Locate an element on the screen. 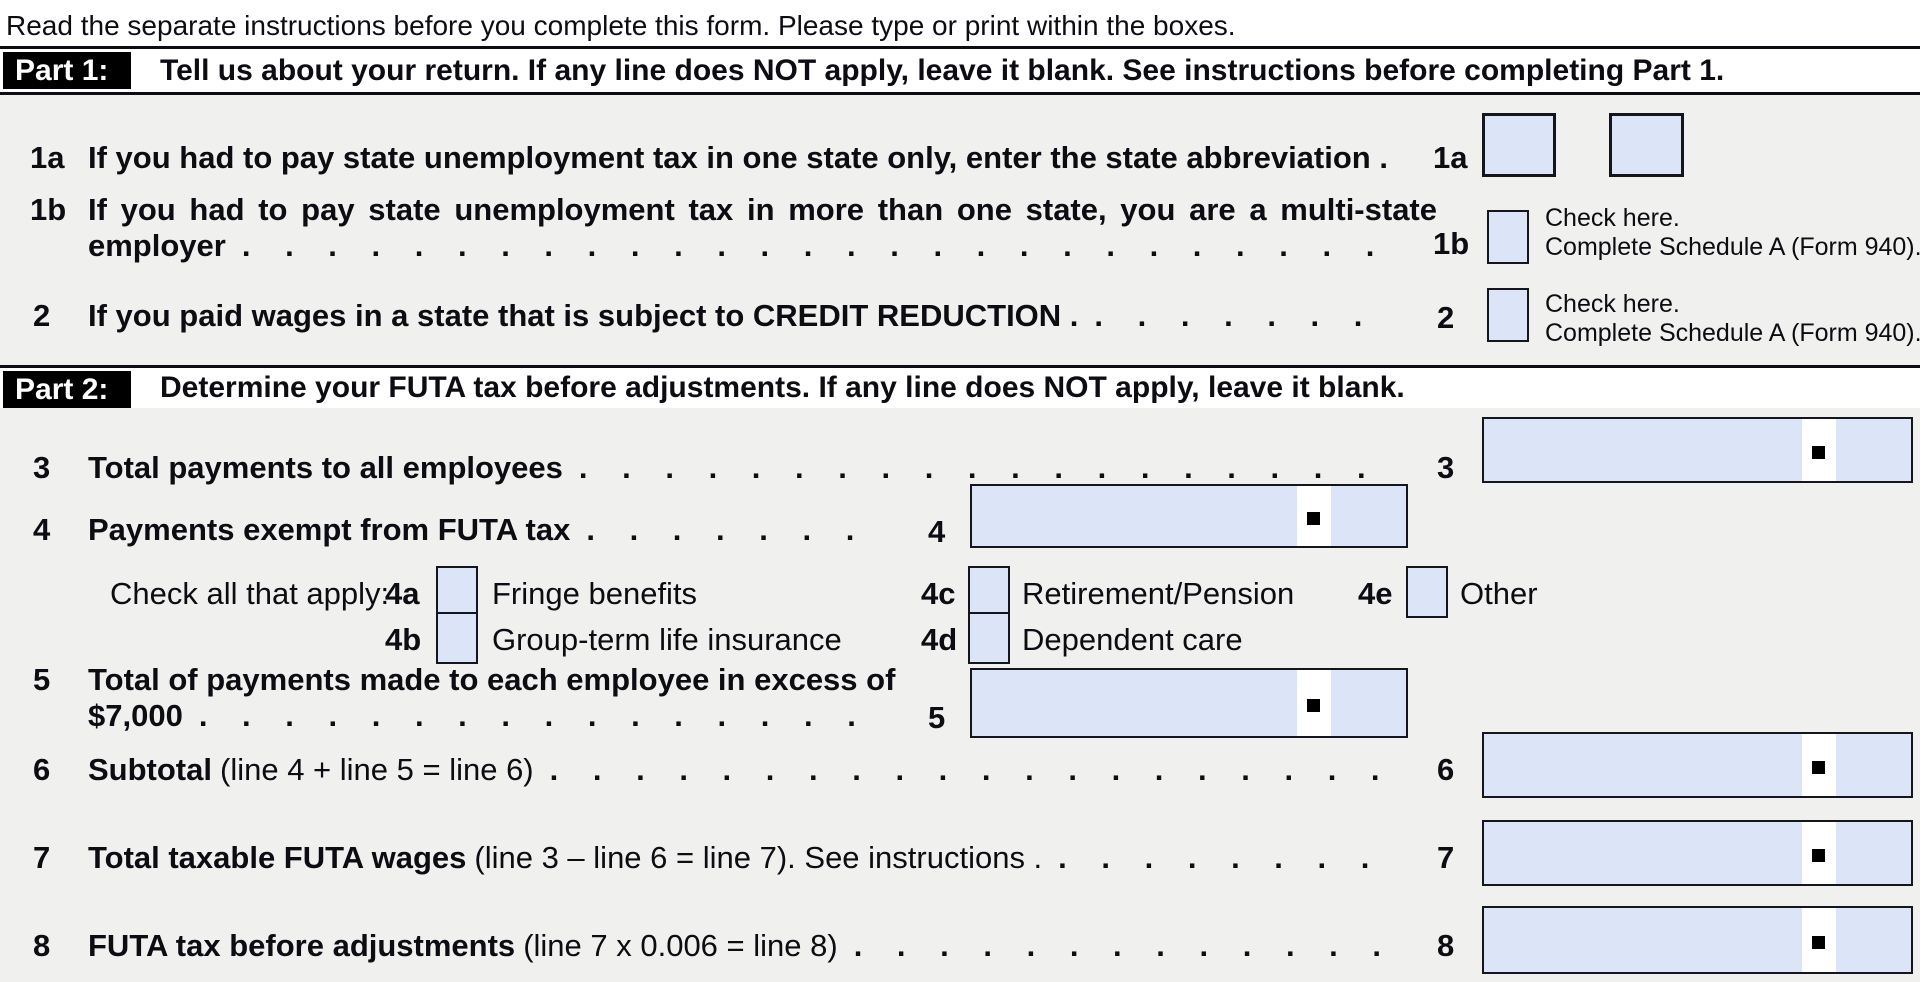  line4d-checkbox is located at coordinates (989, 638).